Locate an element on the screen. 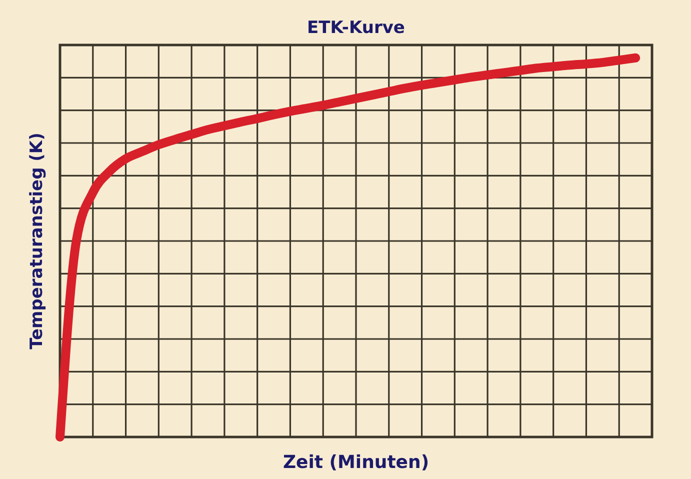 The width and height of the screenshot is (691, 479). y-axis-title: Temperaturanstieg (K) is located at coordinates (37, 241).